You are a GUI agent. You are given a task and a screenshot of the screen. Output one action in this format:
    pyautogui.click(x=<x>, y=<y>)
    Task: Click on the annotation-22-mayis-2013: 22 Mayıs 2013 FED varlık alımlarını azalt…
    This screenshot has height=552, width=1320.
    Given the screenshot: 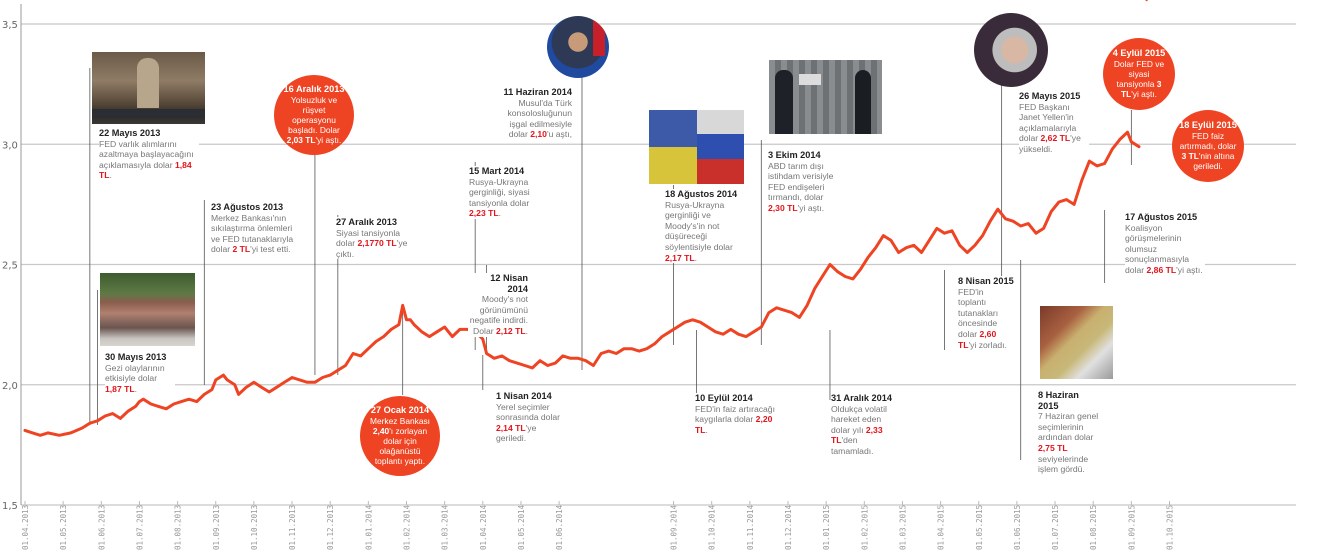 What is the action you would take?
    pyautogui.click(x=149, y=154)
    